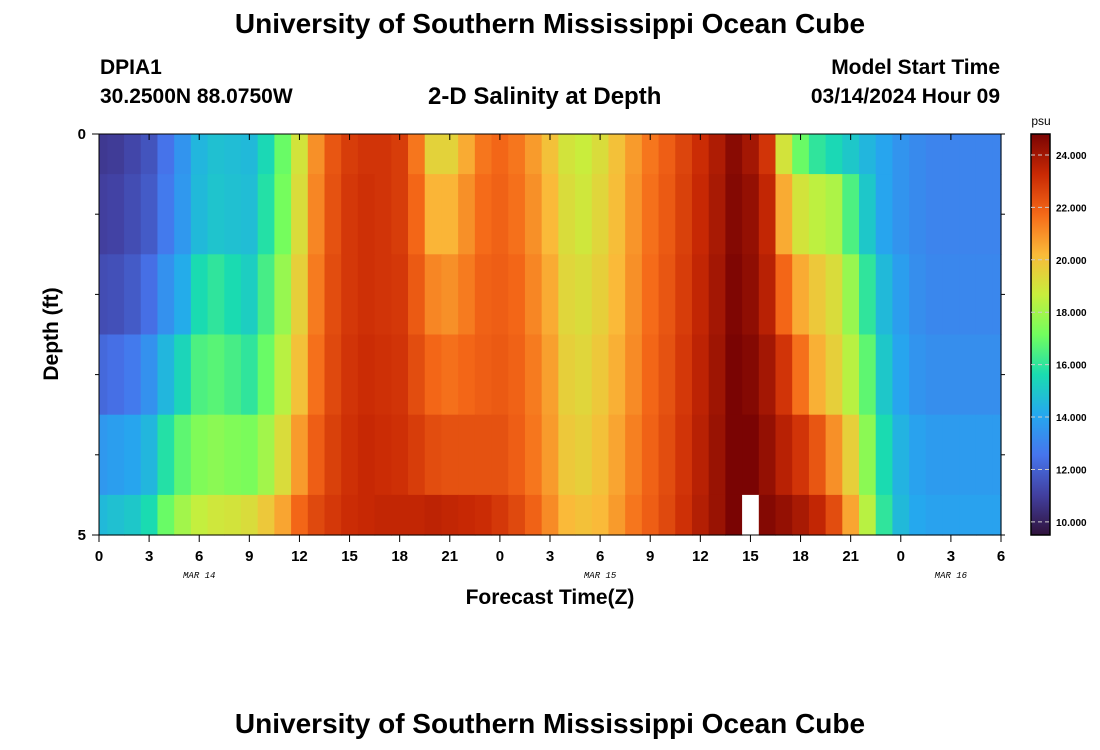  Describe the element at coordinates (750, 556) in the screenshot. I see `x-tick-label: 15` at that location.